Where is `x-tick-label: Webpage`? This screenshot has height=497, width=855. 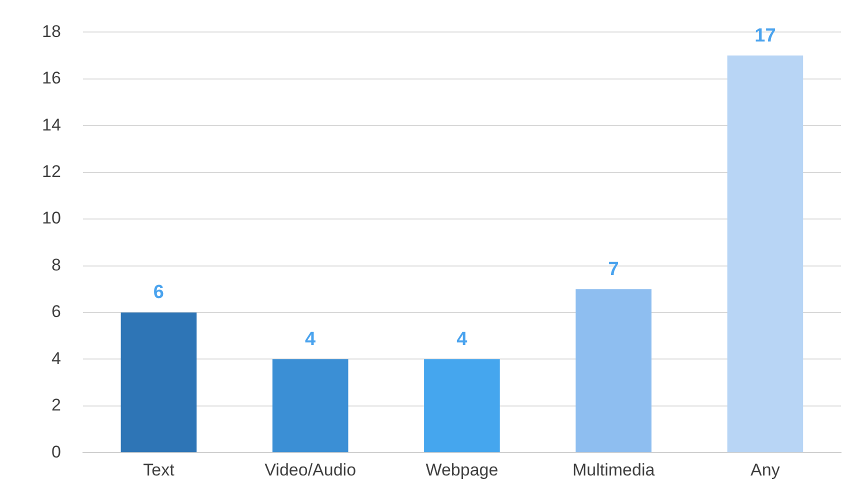 x-tick-label: Webpage is located at coordinates (462, 470).